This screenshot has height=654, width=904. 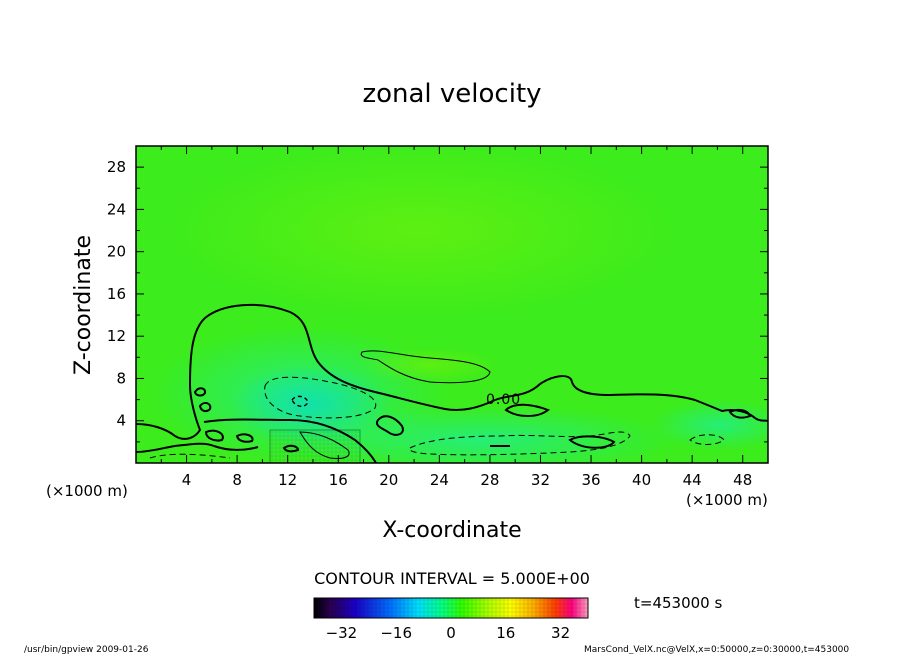 What do you see at coordinates (451, 530) in the screenshot?
I see `x-axis-label: X-coordinate` at bounding box center [451, 530].